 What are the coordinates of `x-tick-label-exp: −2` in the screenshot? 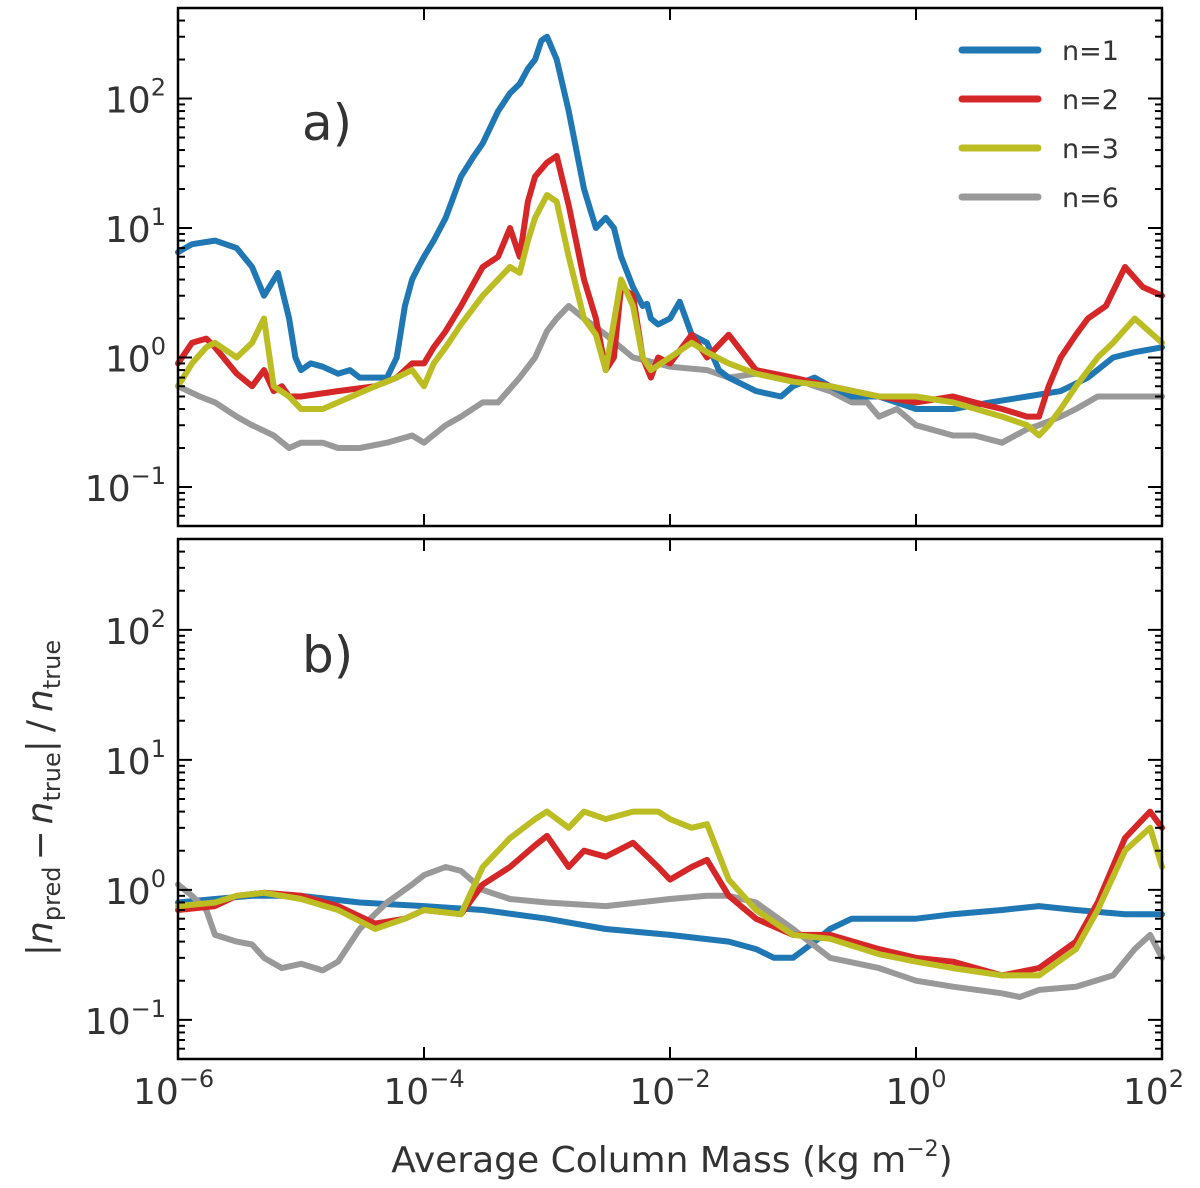 It's located at (692, 1079).